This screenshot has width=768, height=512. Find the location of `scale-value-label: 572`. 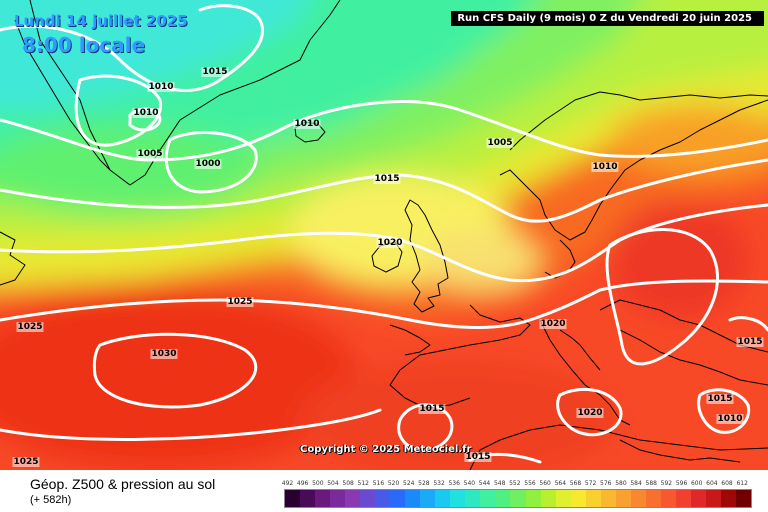

scale-value-label: 572 is located at coordinates (590, 484).